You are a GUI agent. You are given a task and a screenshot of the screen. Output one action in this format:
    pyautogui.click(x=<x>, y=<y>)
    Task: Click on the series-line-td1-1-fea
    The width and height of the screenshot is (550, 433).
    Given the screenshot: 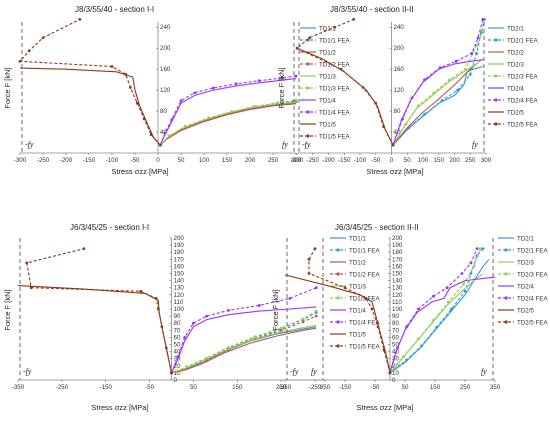 What is the action you would take?
    pyautogui.click(x=228, y=123)
    